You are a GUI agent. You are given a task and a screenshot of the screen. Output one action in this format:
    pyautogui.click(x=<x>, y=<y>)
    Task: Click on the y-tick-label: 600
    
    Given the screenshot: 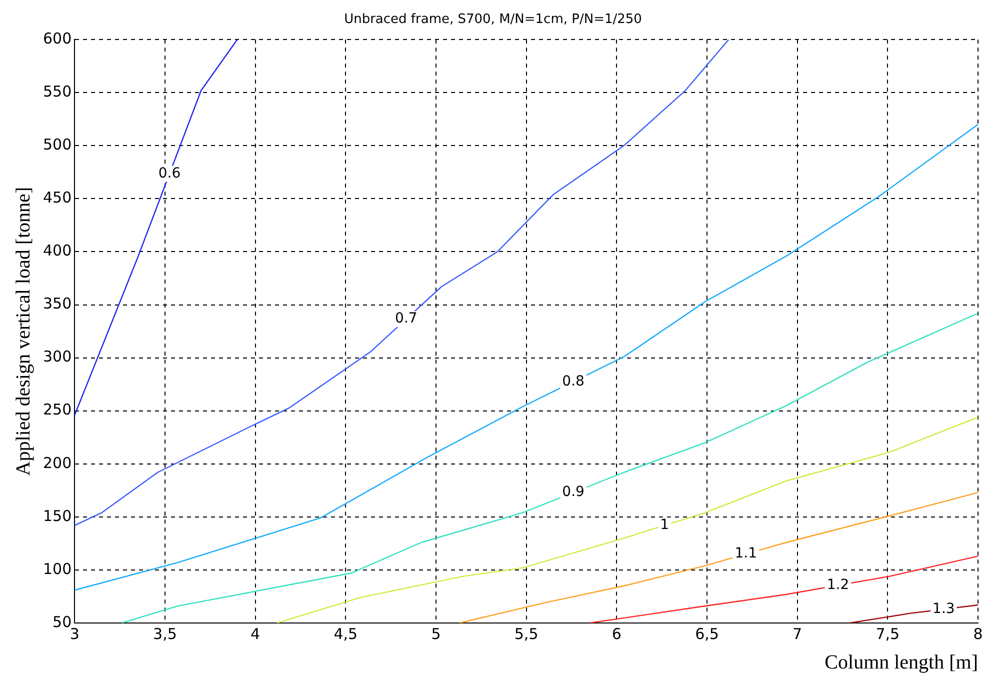 What is the action you would take?
    pyautogui.click(x=57, y=38)
    